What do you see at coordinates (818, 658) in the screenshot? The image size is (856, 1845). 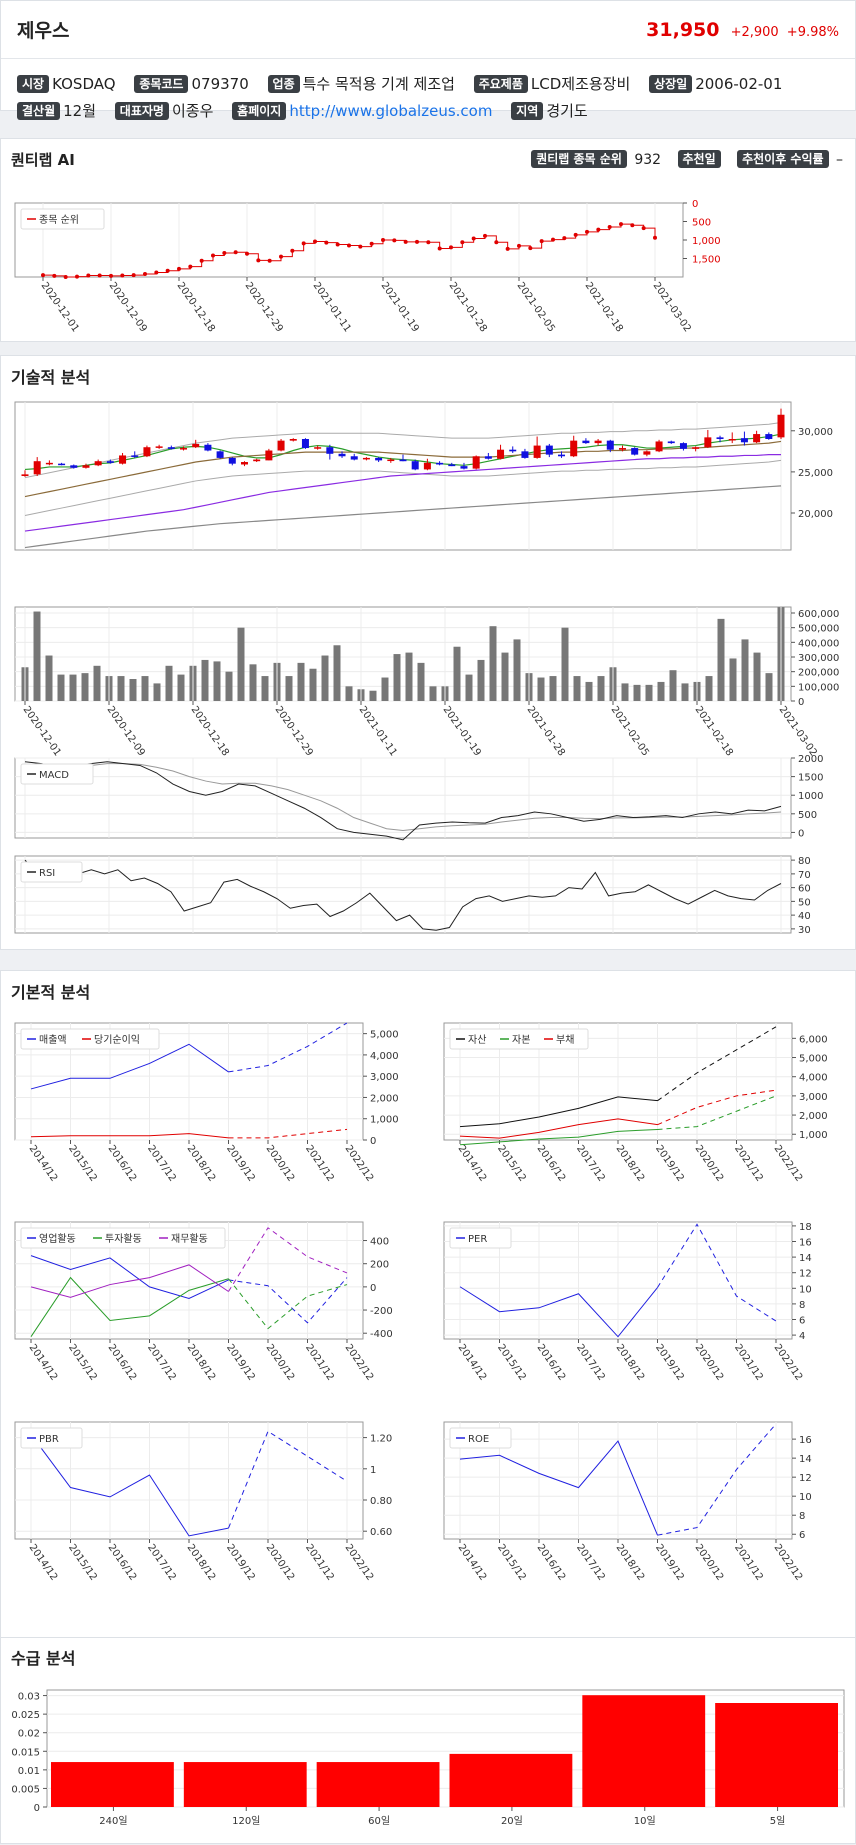 I see `volume-ytick-label-3: 300,000` at bounding box center [818, 658].